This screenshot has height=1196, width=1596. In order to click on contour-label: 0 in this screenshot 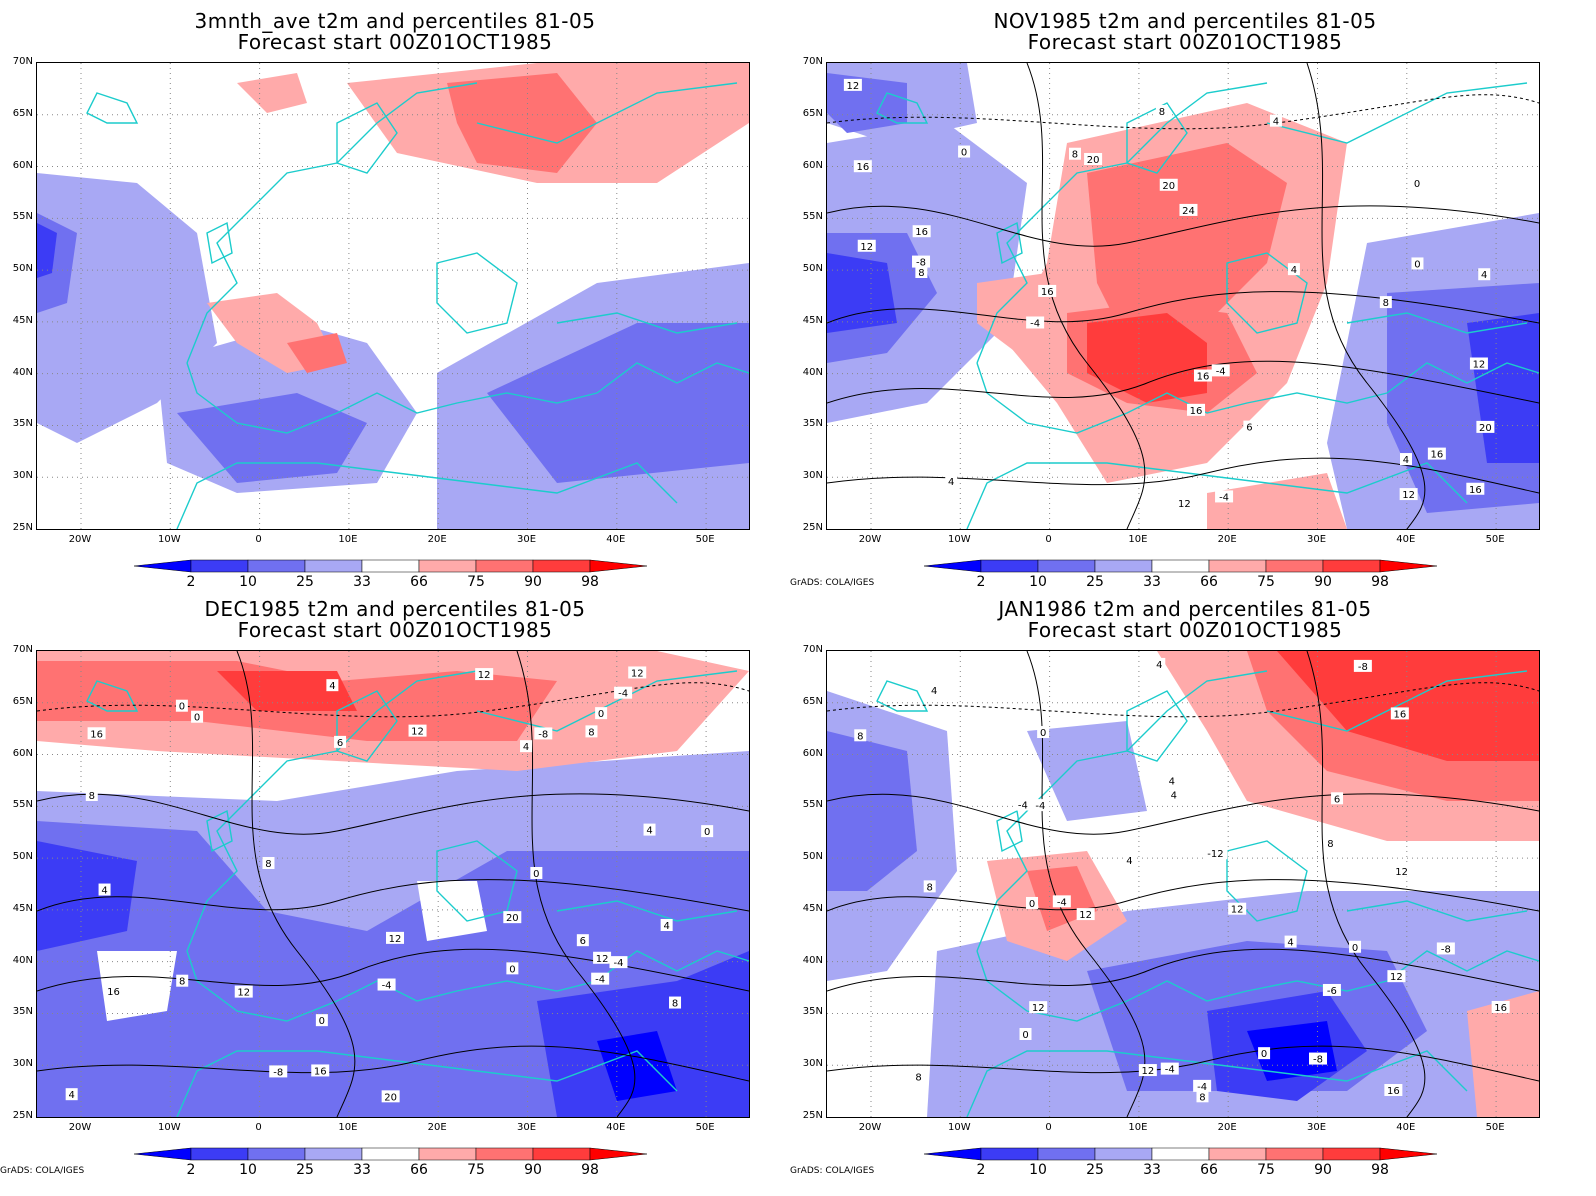, I will do `click(197, 717)`.